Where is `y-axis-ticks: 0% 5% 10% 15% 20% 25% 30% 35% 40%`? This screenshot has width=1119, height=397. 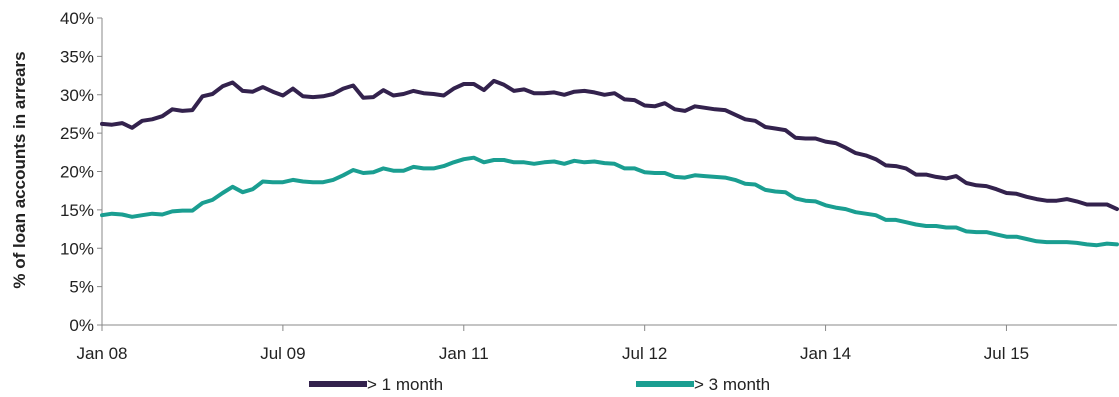
y-axis-ticks: 0% 5% 10% 15% 20% 25% 30% 35% 40% is located at coordinates (81, 172).